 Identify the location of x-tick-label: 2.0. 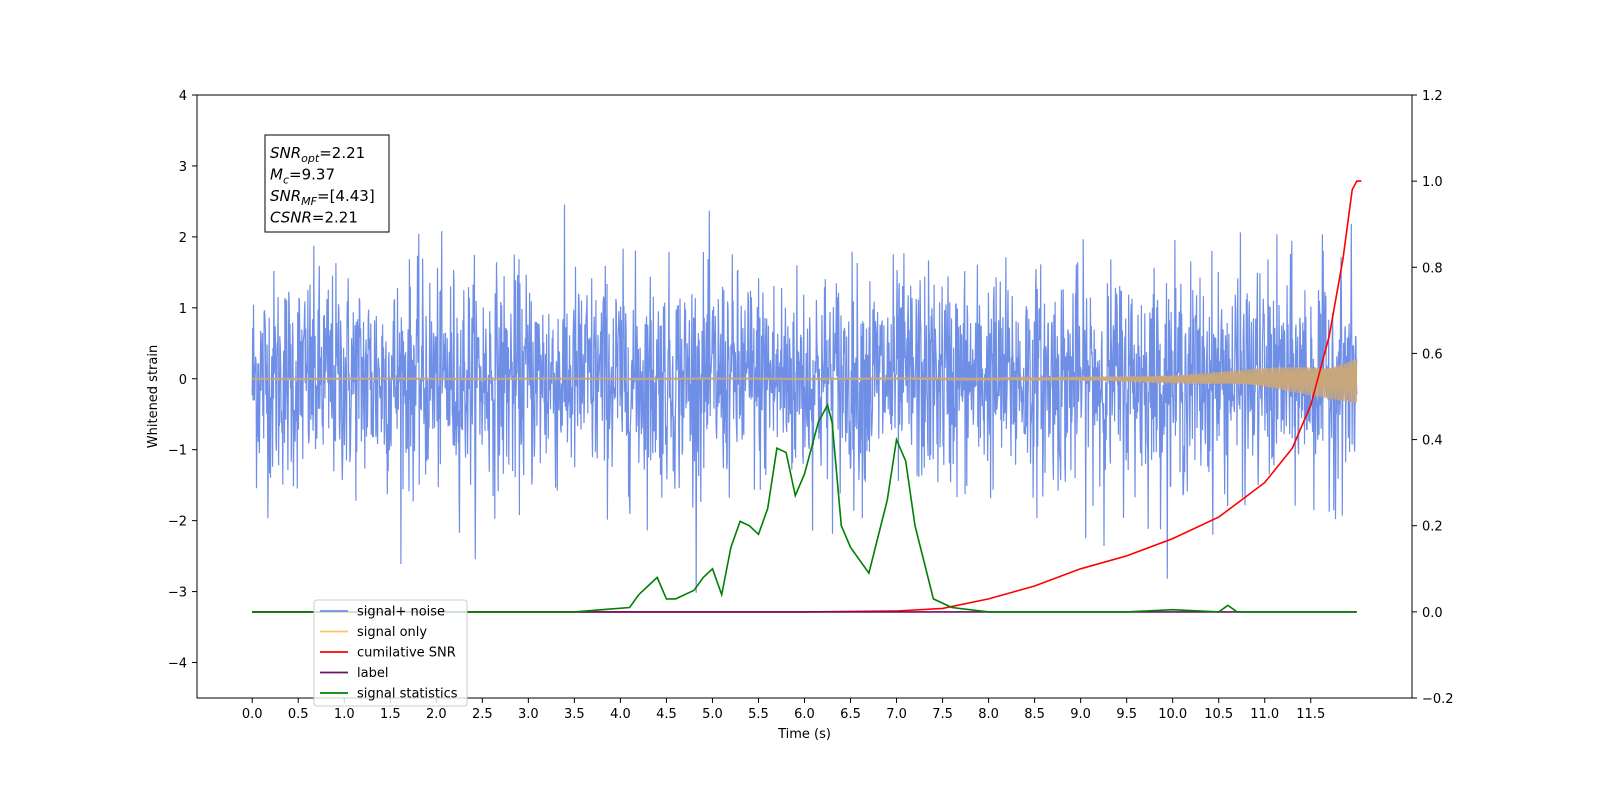
(436, 714).